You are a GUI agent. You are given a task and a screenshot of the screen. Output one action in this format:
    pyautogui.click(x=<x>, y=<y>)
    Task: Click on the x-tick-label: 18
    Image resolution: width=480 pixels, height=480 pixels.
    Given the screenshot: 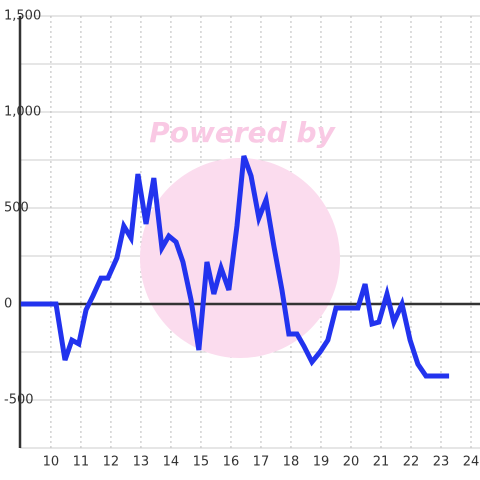 What is the action you would take?
    pyautogui.click(x=291, y=462)
    